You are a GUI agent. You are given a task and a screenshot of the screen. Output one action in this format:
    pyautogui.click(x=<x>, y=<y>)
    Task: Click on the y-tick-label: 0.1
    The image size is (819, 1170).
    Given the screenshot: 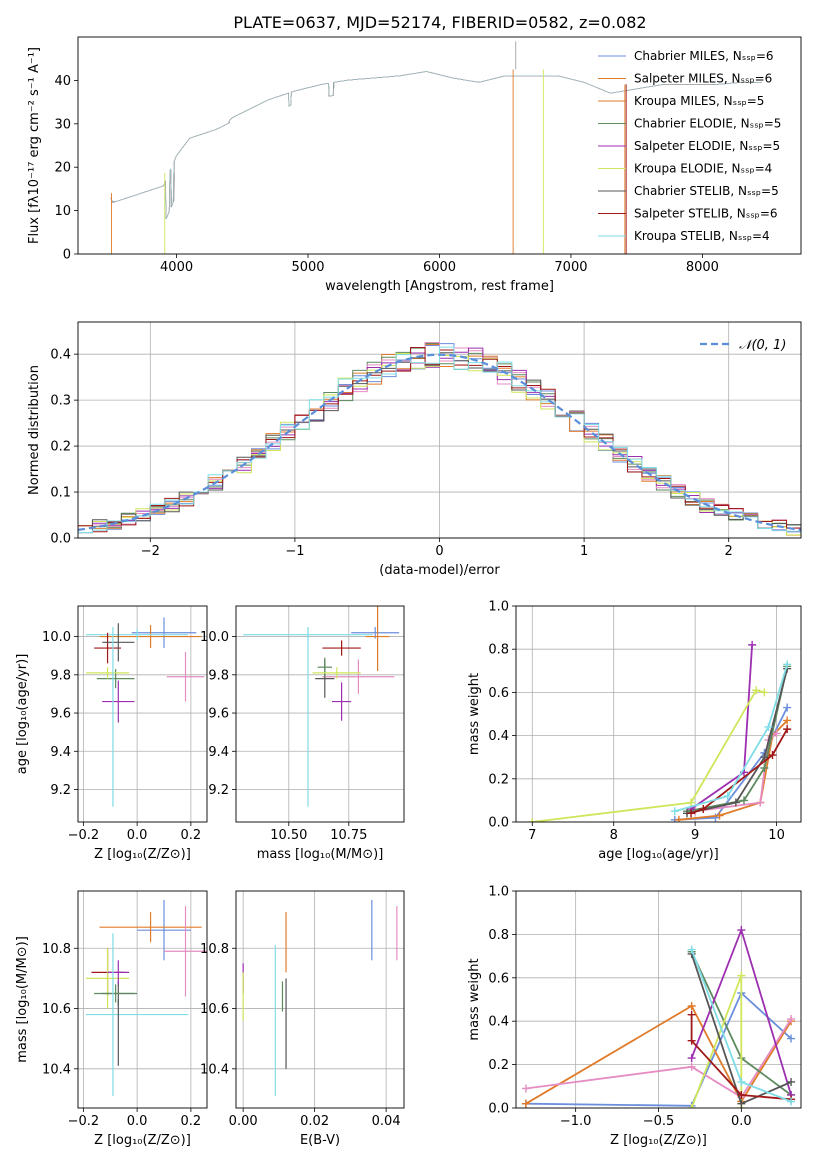 What is the action you would take?
    pyautogui.click(x=60, y=493)
    